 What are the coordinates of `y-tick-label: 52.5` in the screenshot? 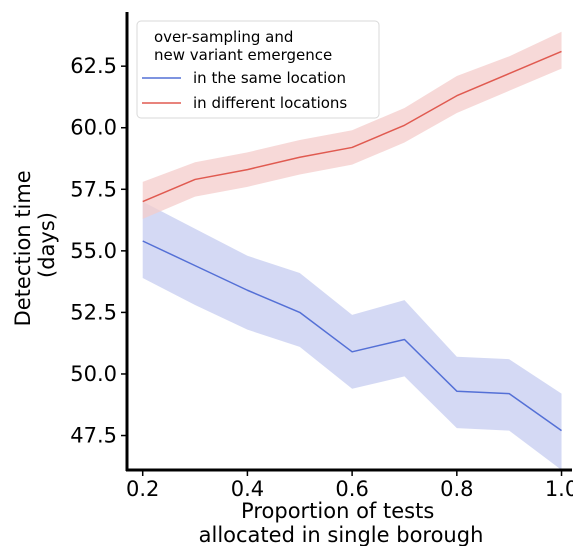 It's located at (93, 312).